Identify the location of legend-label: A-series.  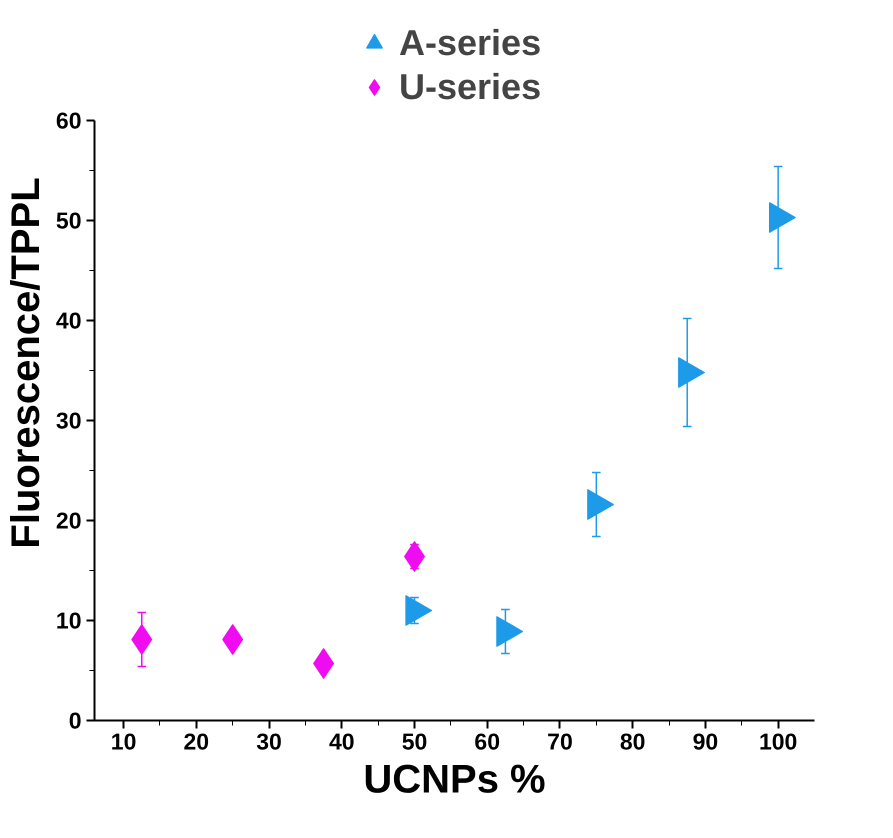
(470, 43).